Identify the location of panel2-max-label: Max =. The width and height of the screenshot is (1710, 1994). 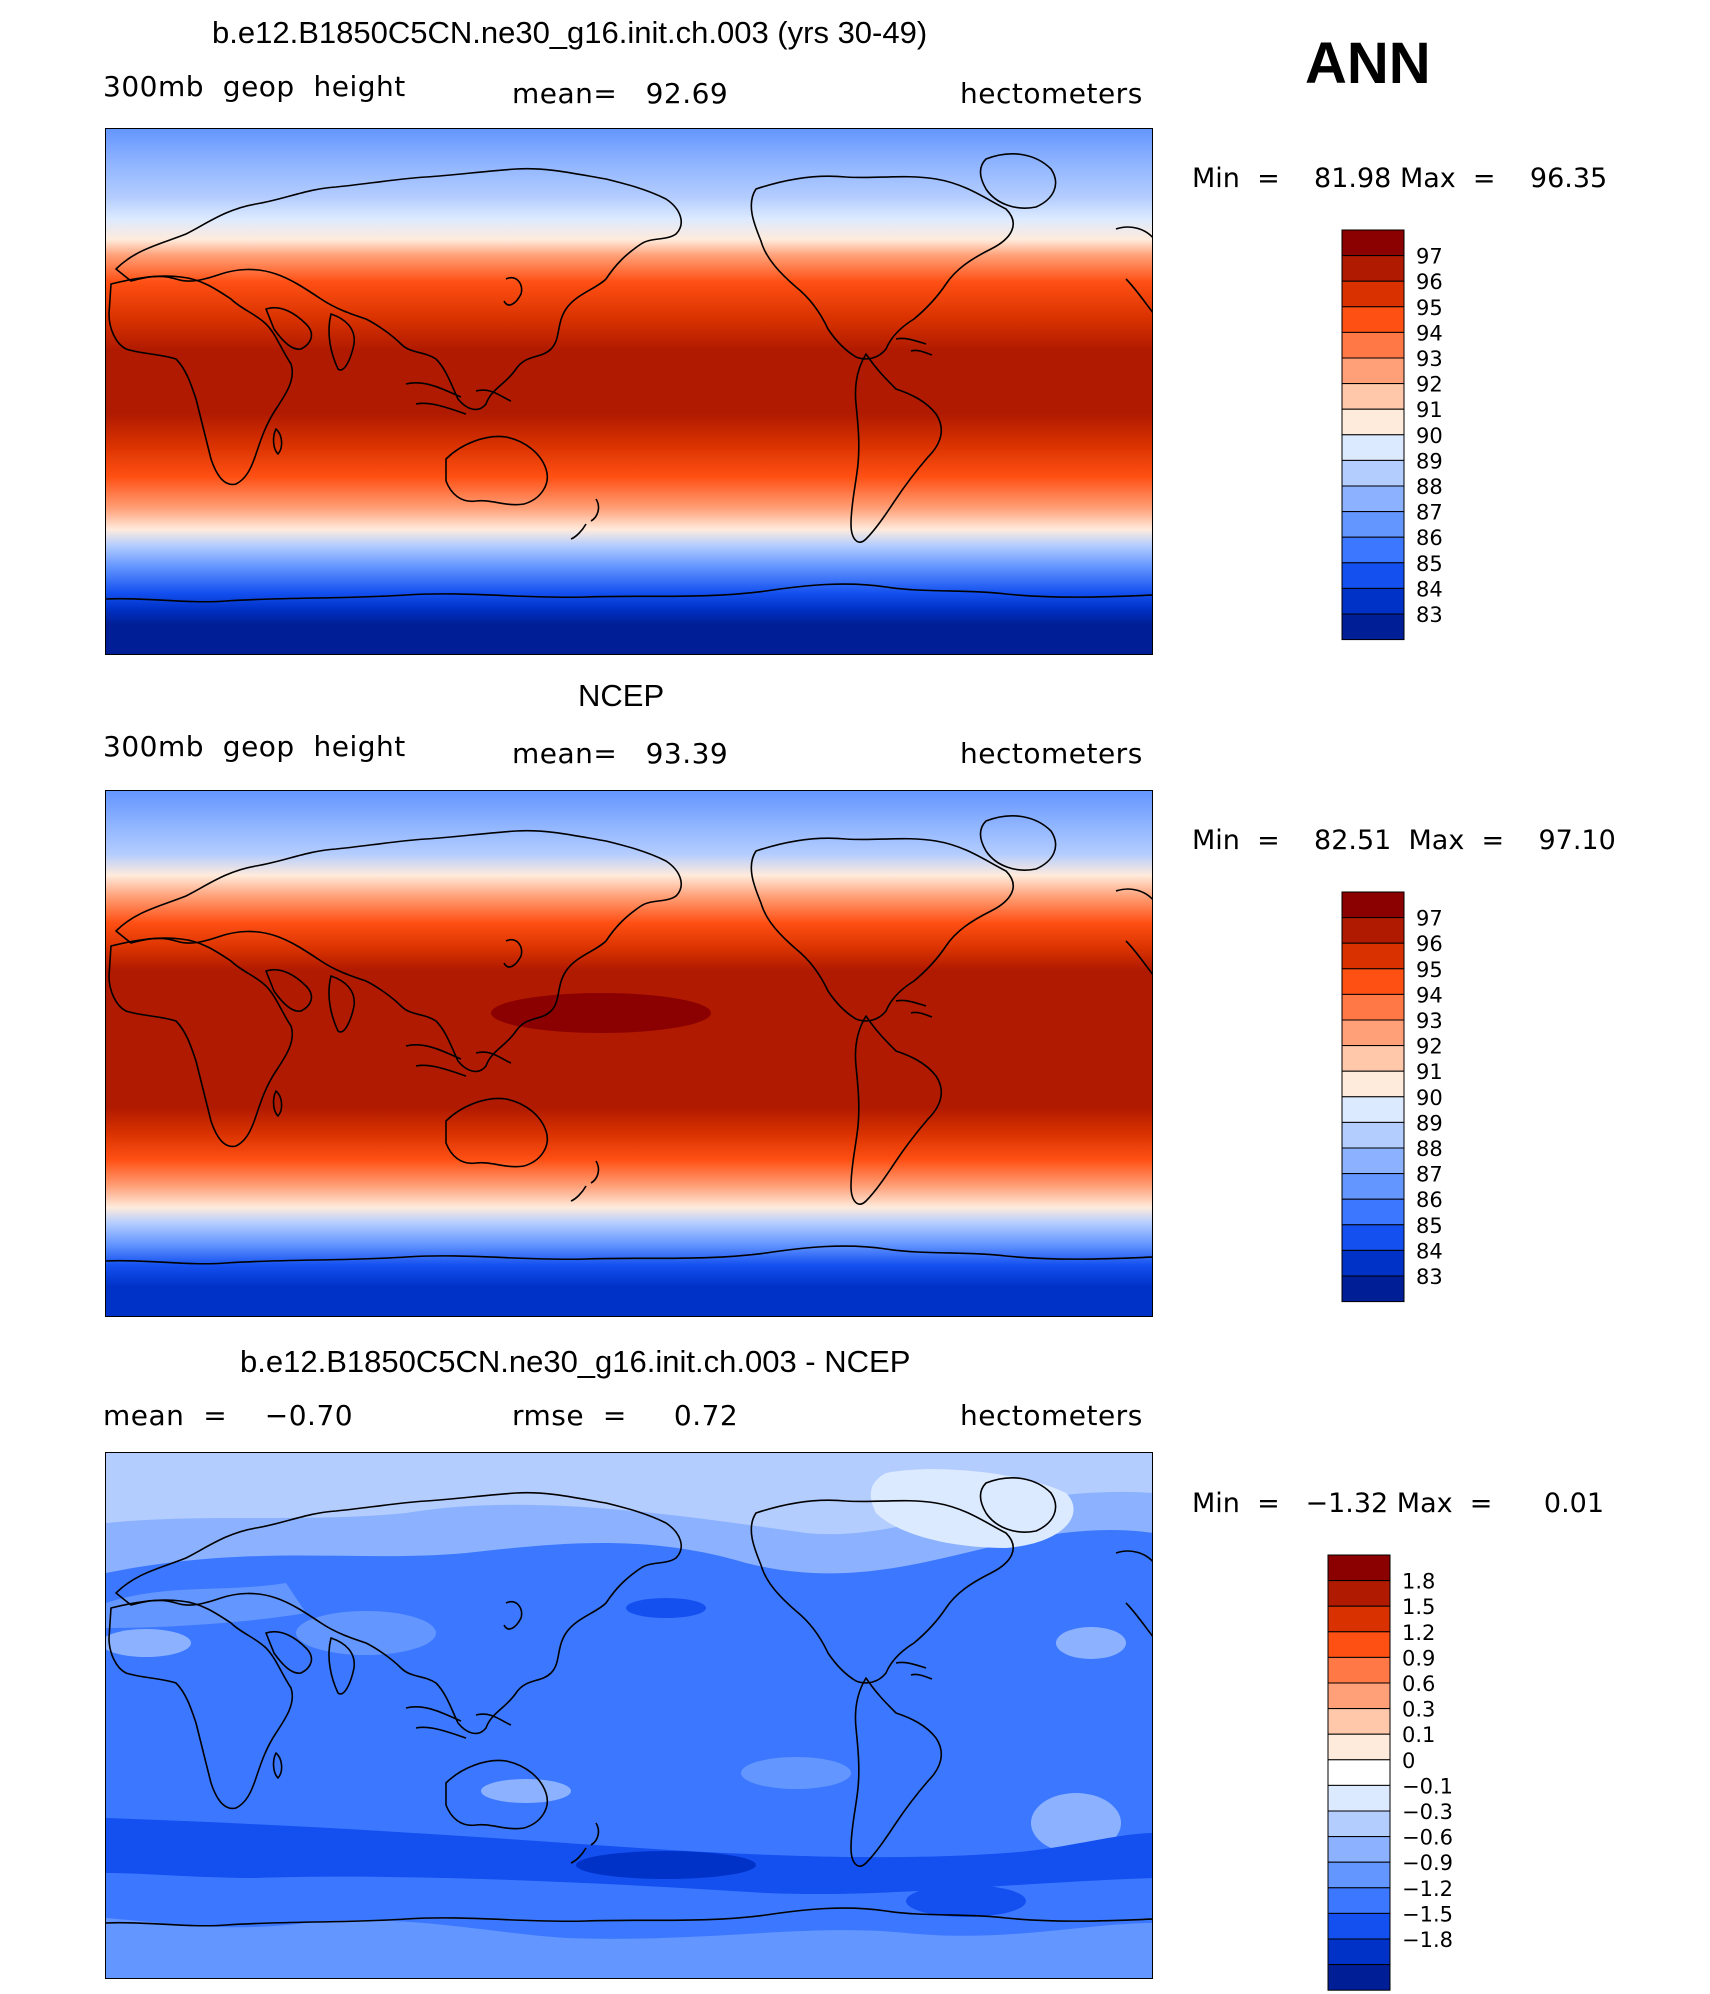
(1456, 840).